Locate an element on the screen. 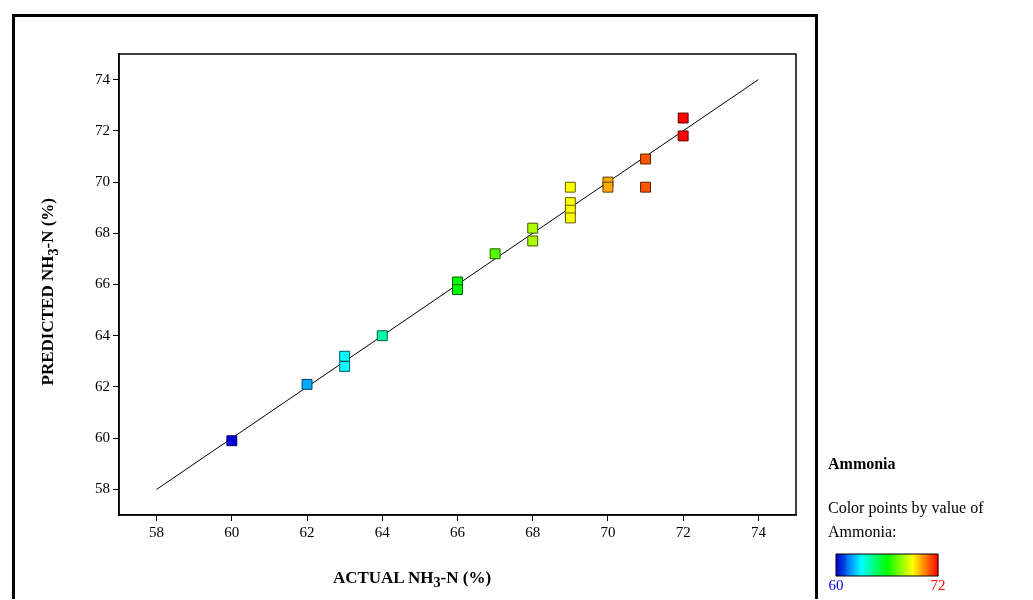 The height and width of the screenshot is (600, 1033). x-tick-label: 72 is located at coordinates (683, 531).